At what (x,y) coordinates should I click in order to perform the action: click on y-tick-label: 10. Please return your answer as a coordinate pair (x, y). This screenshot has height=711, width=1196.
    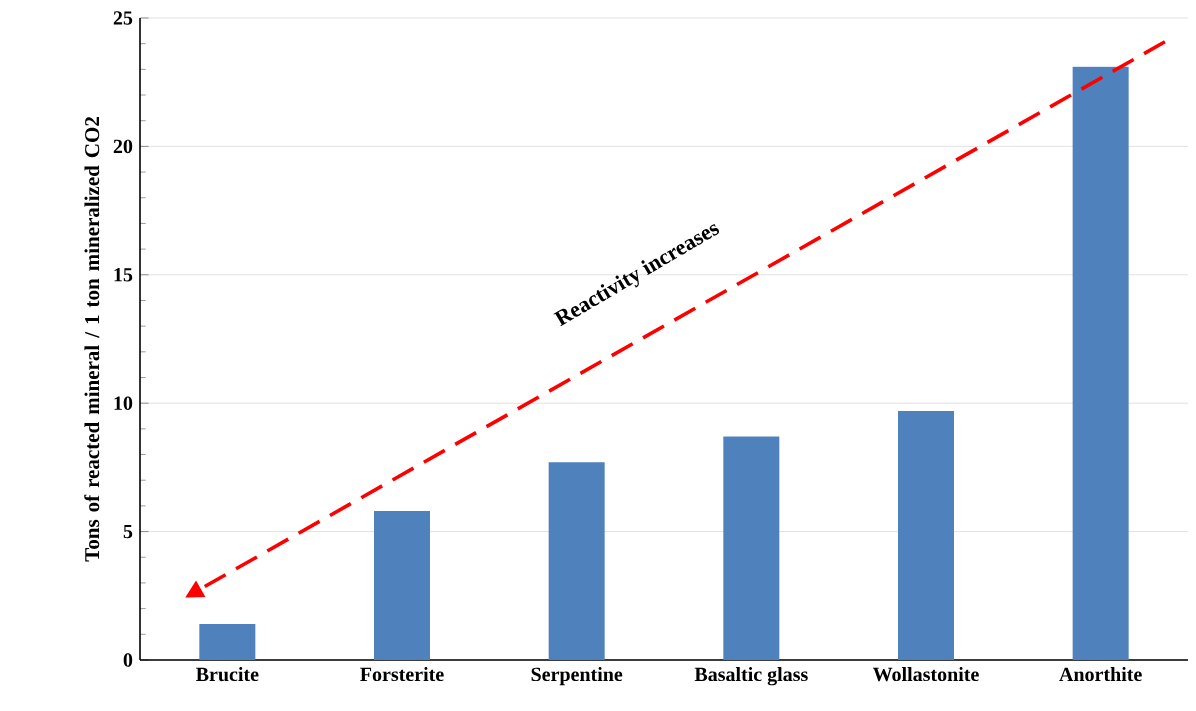
    Looking at the image, I should click on (123, 403).